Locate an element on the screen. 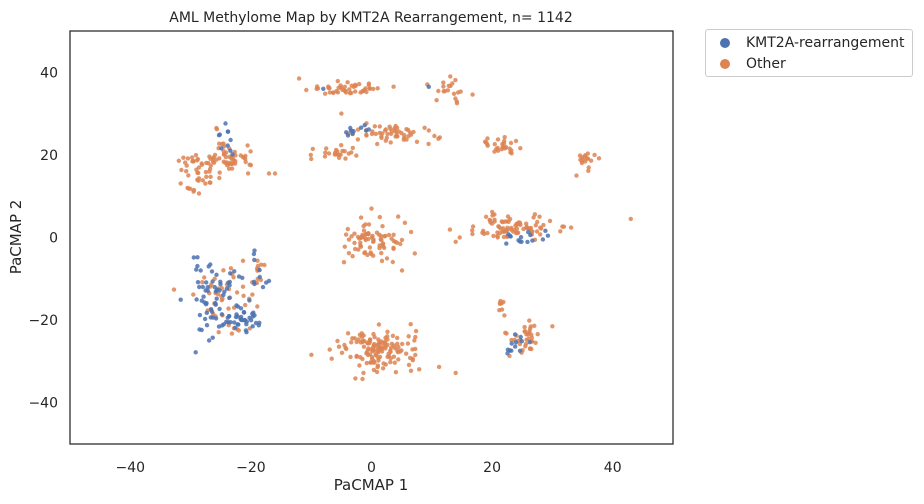 The width and height of the screenshot is (924, 504). x-axis-label: PaCMAP 1 is located at coordinates (371, 485).